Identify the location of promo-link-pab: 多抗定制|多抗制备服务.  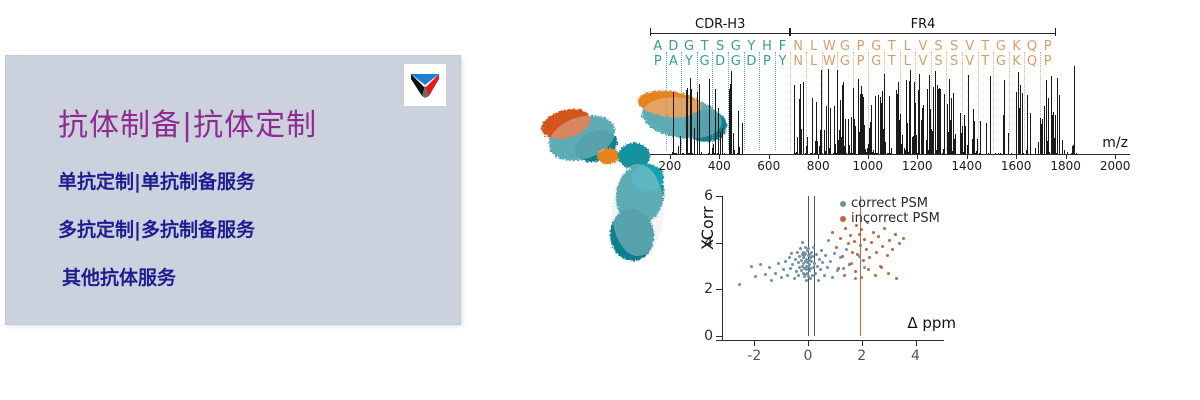
(156, 230).